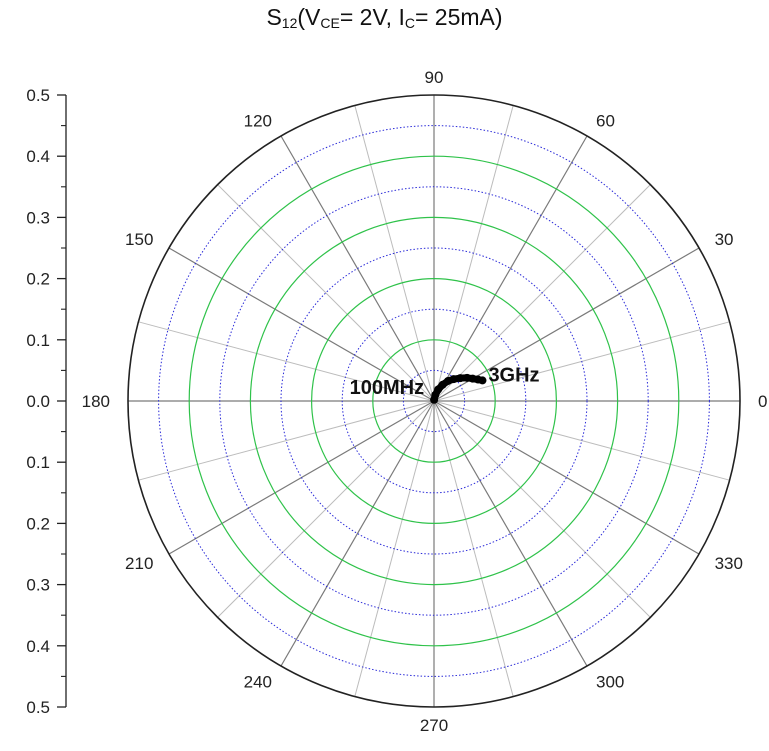 The image size is (769, 751). What do you see at coordinates (372, 17) in the screenshot?
I see `title-vce-value: = 2V, I` at bounding box center [372, 17].